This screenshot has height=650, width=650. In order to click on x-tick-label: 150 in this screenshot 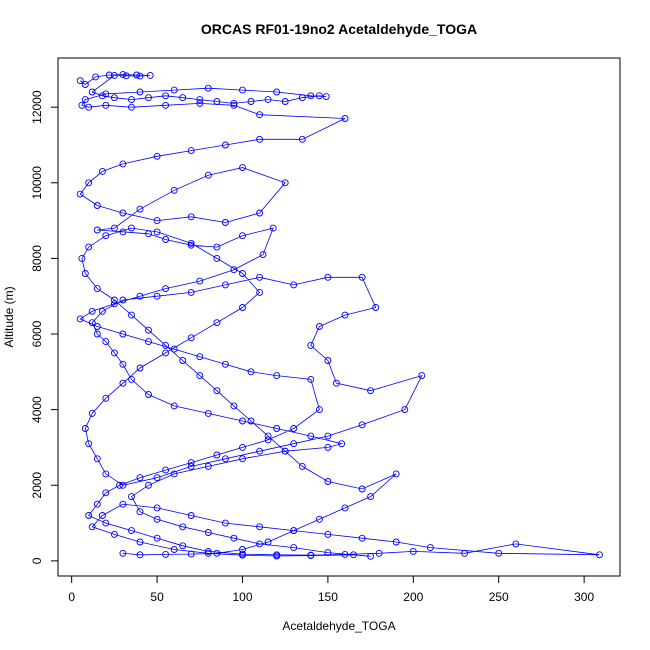, I will do `click(328, 597)`.